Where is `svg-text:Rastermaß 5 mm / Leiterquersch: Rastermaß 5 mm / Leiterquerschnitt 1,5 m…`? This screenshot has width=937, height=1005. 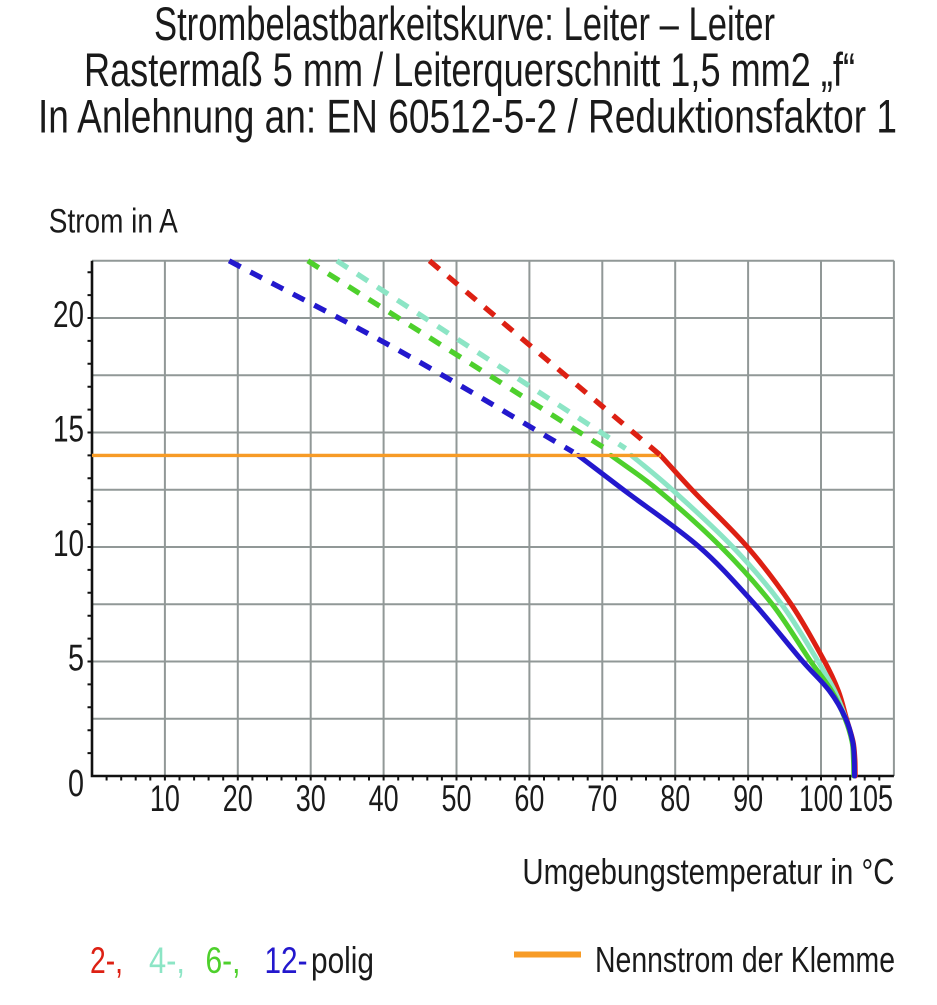
svg-text:Rastermaß 5 mm / Leiterquersch: Rastermaß 5 mm / Leiterquerschnitt 1,5 m… is located at coordinates (469, 69).